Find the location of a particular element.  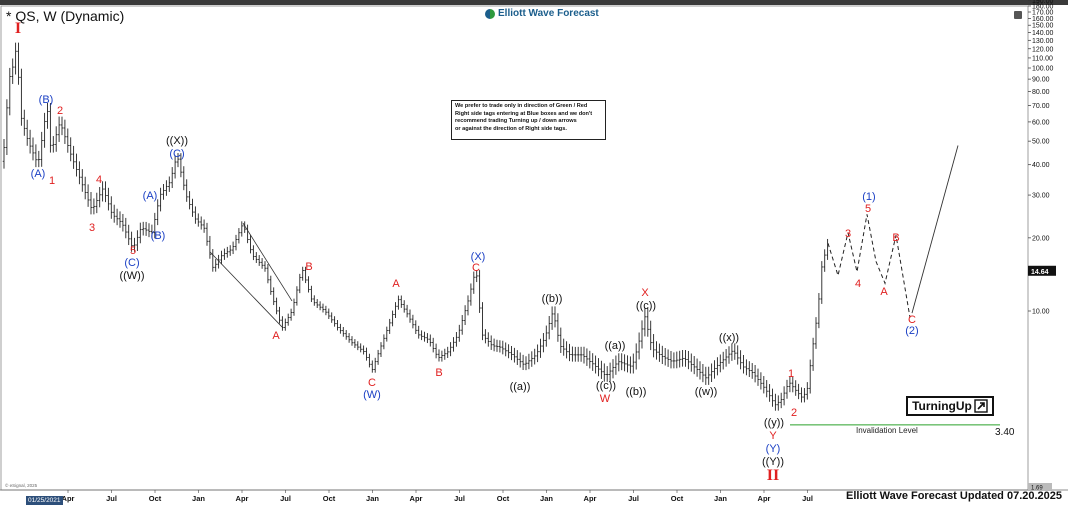

channel-line-upper is located at coordinates (267, 262).